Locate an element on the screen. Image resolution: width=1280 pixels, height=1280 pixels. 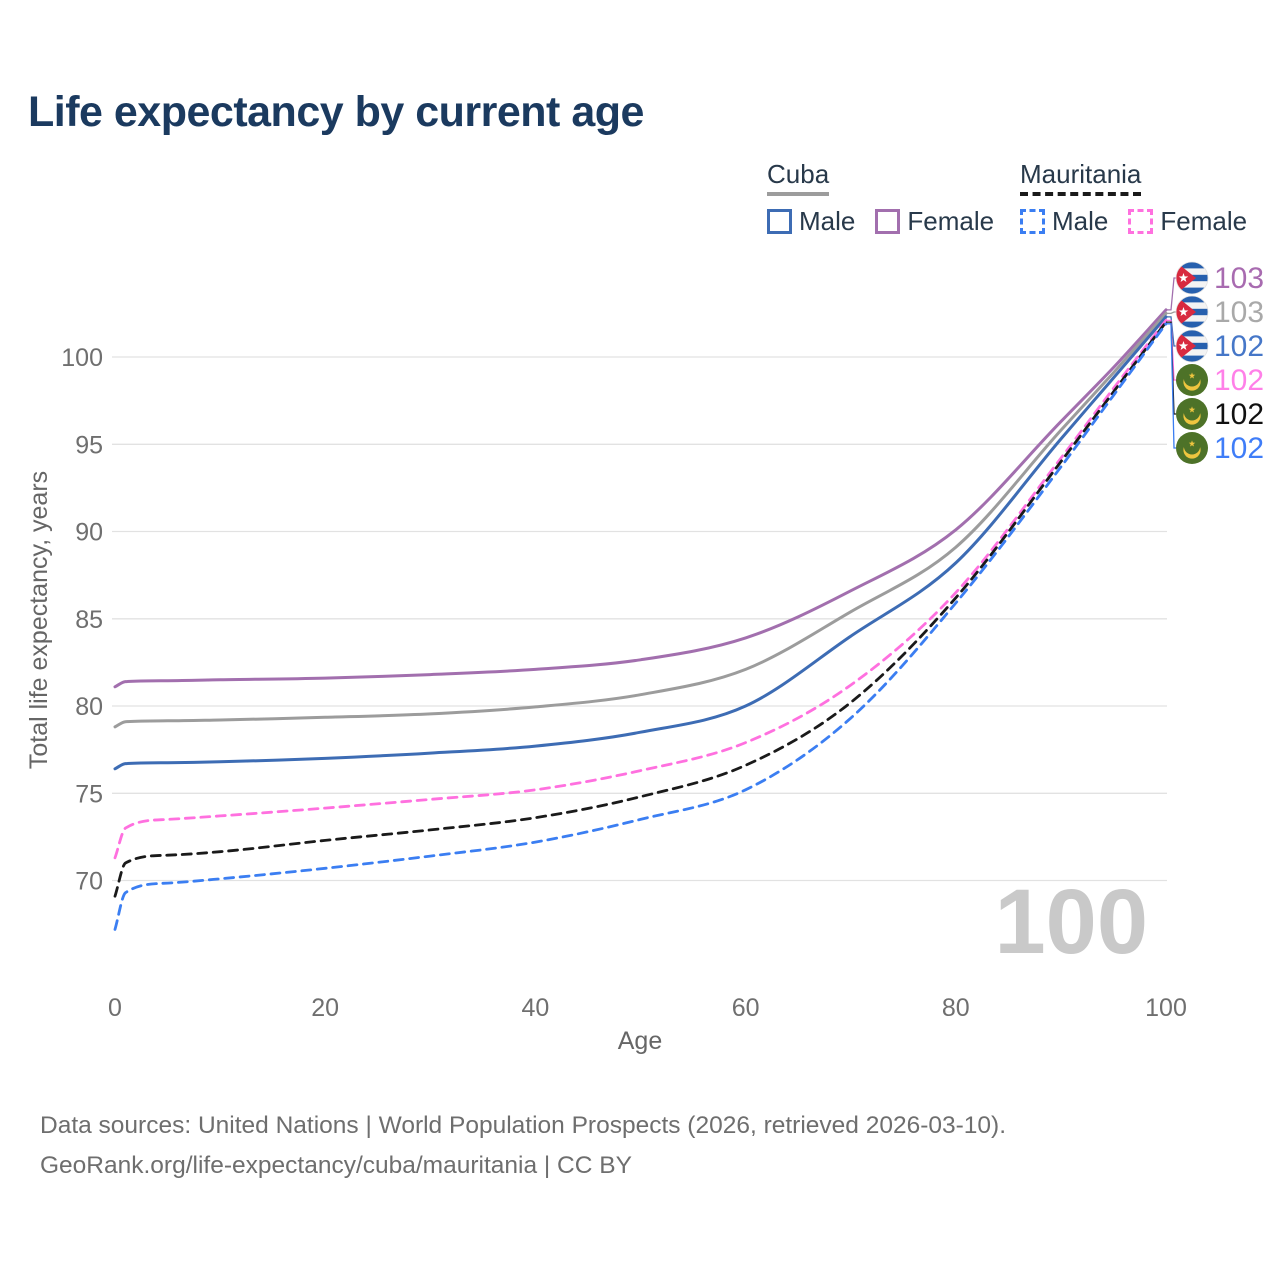
legend-group-mauritania: Mauritania Male Female is located at coordinates (1133, 198).